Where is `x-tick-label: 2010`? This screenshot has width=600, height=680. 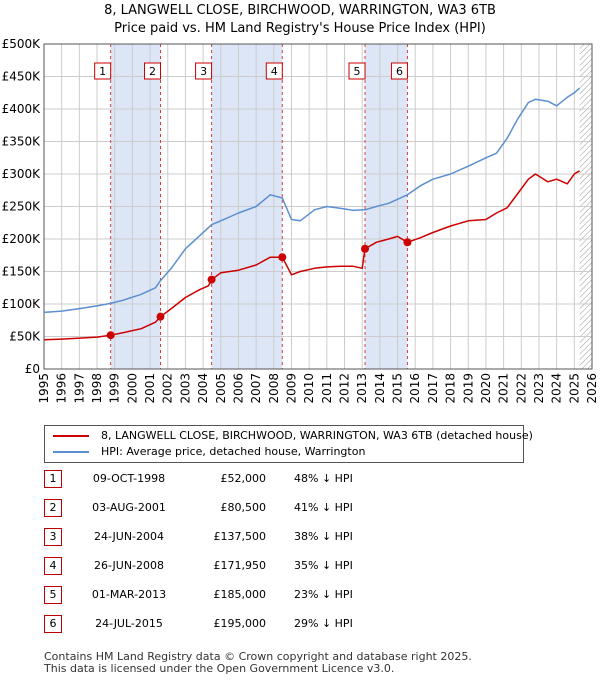 x-tick-label: 2010 is located at coordinates (309, 388).